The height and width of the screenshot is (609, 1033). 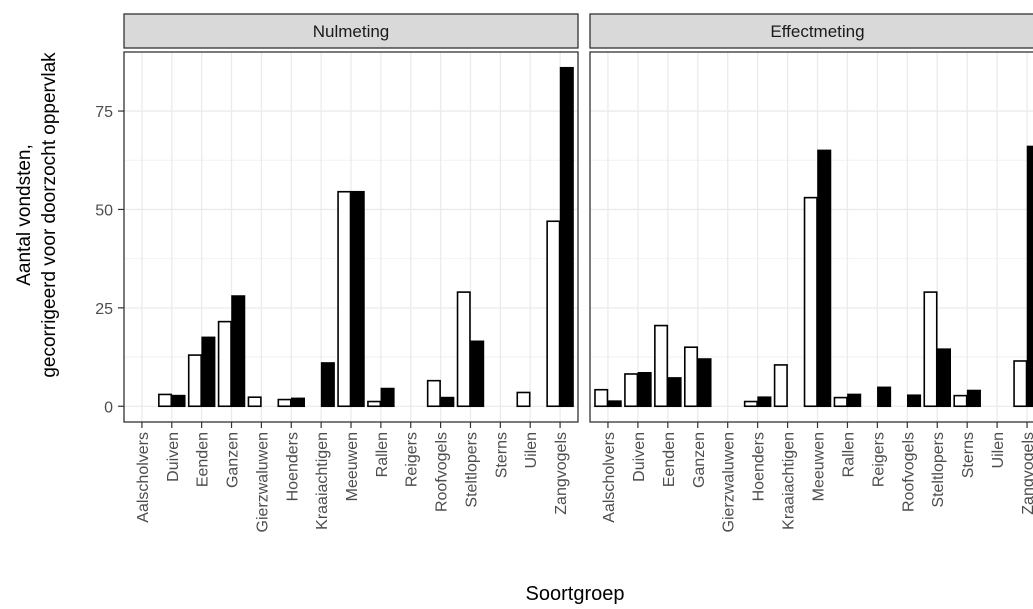 What do you see at coordinates (104, 112) in the screenshot?
I see `y-tick-label: 75` at bounding box center [104, 112].